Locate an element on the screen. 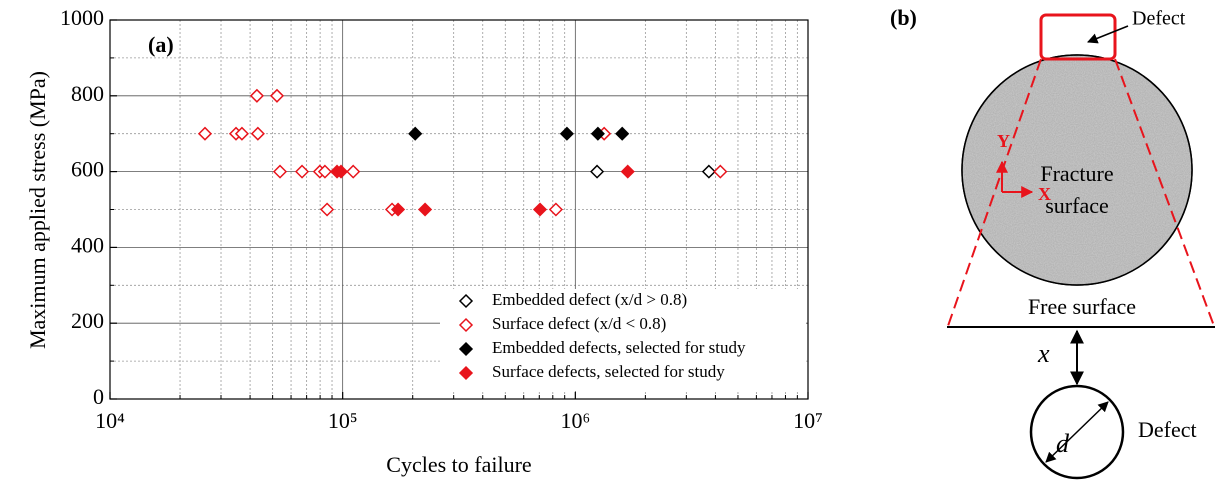 The image size is (1225, 484). legend-box is located at coordinates (623, 340).